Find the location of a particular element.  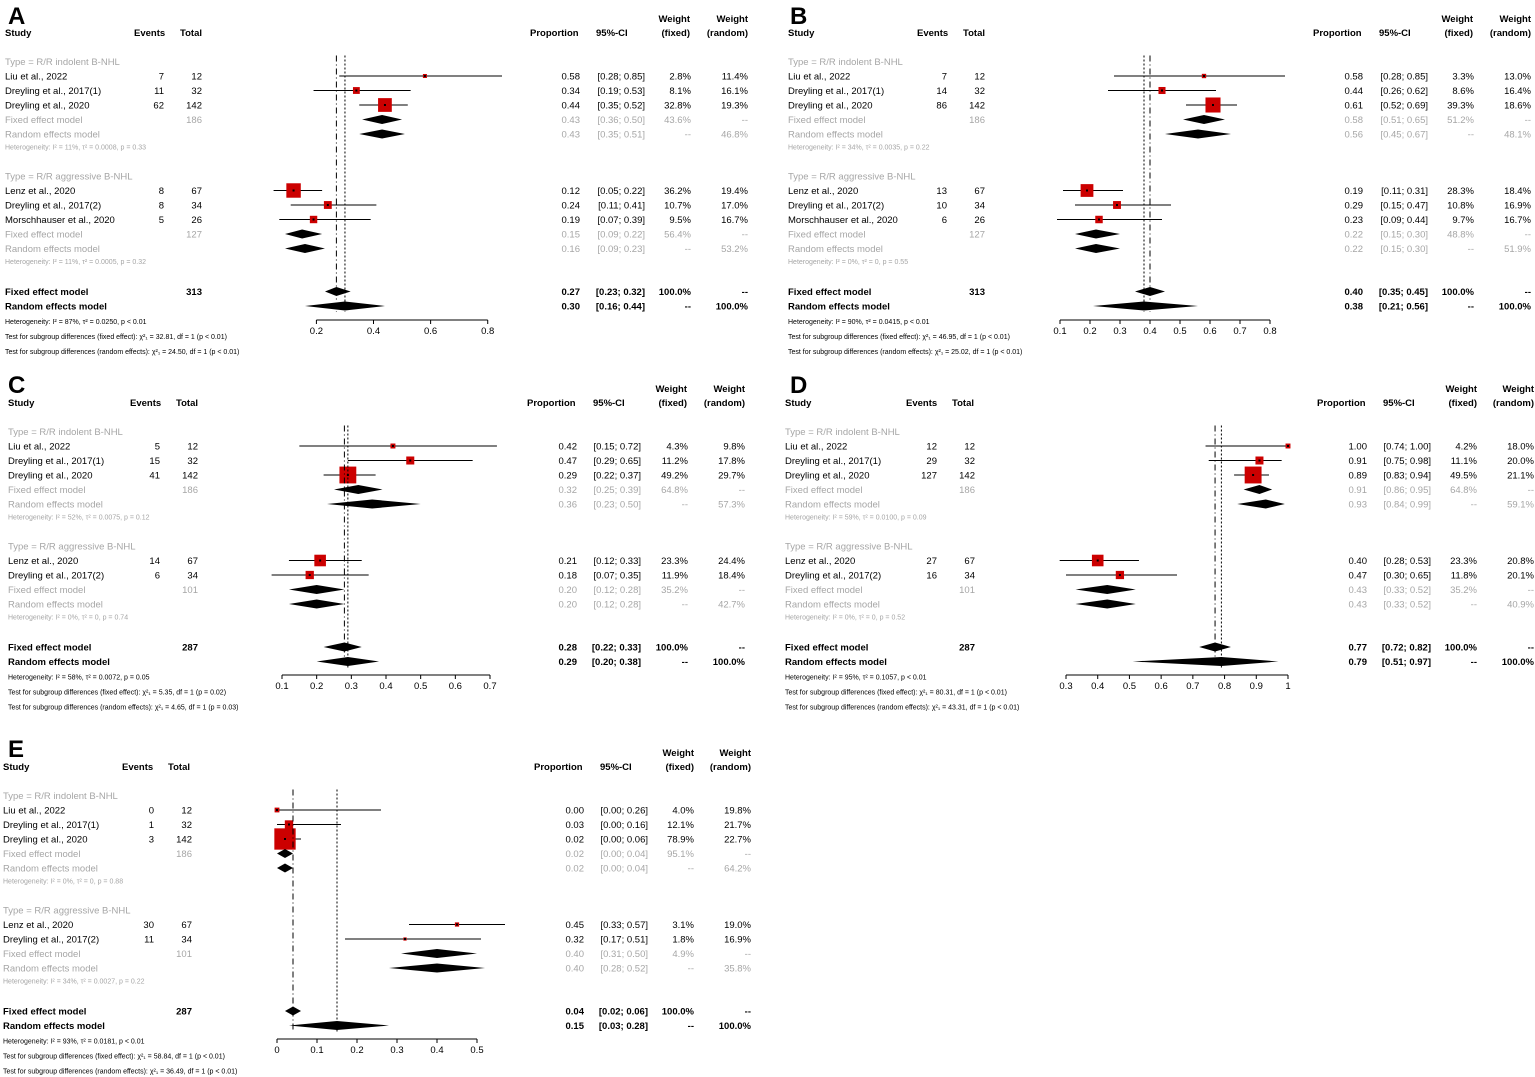

cell-ci: [0.15; 0.30] is located at coordinates (1404, 249).